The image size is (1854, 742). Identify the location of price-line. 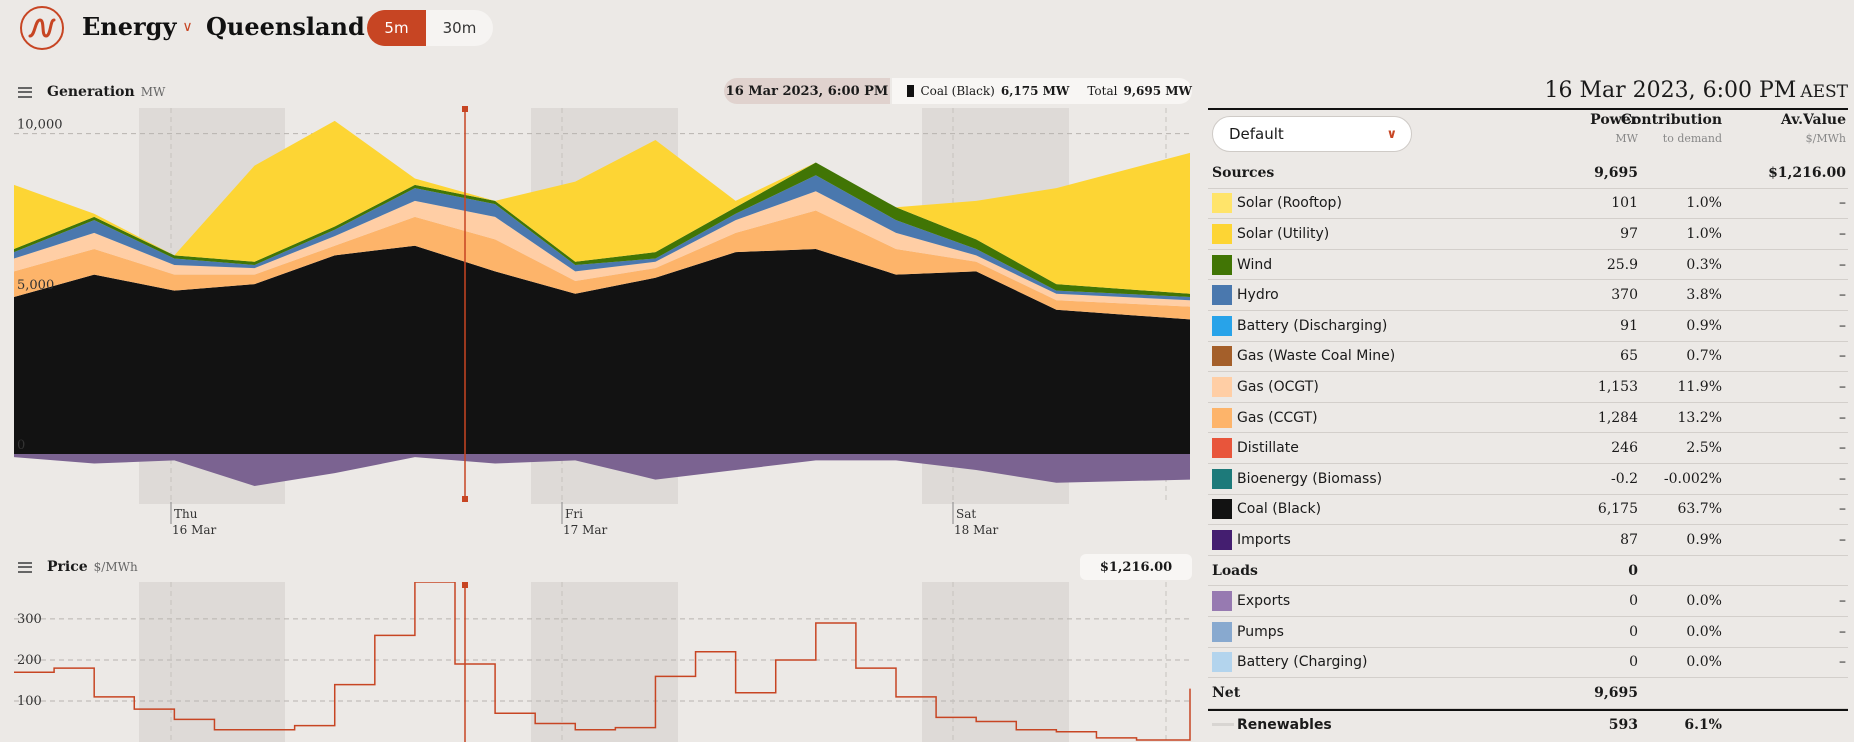
(602, 661).